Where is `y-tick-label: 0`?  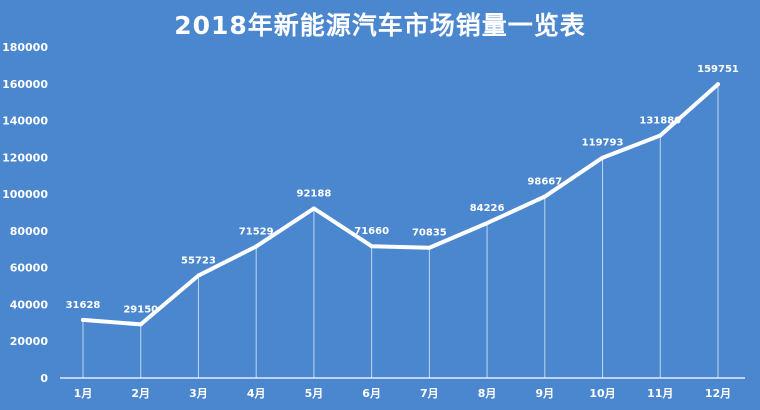 y-tick-label: 0 is located at coordinates (44, 378).